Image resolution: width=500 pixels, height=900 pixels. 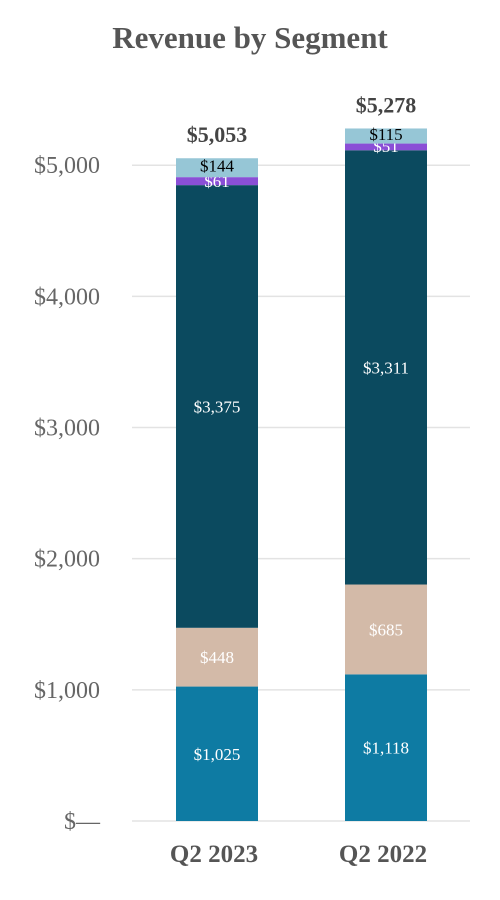 I want to click on bar-total-label: $5,053, so click(x=217, y=134).